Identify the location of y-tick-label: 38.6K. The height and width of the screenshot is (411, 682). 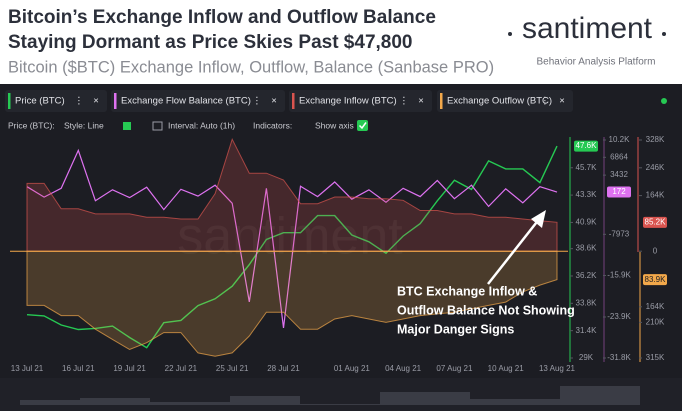
(587, 248).